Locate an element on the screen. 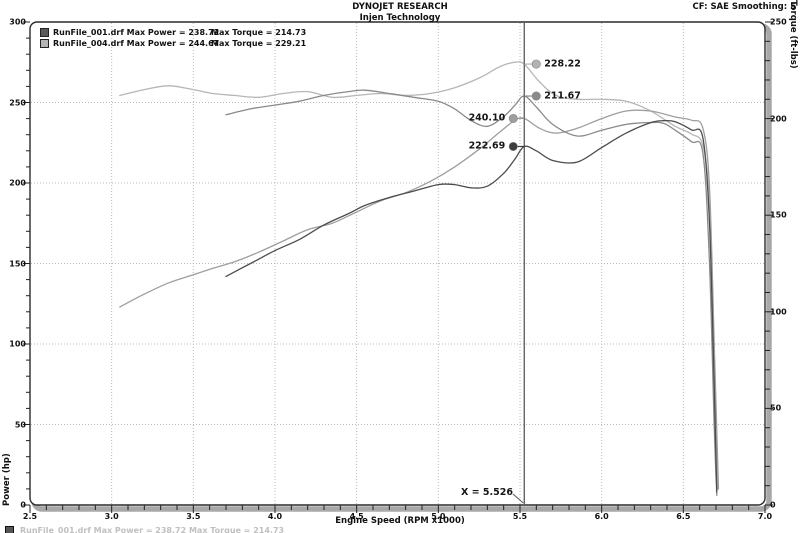 This screenshot has height=533, width=800. cursor-x-value-label: X = 5.526 is located at coordinates (487, 492).